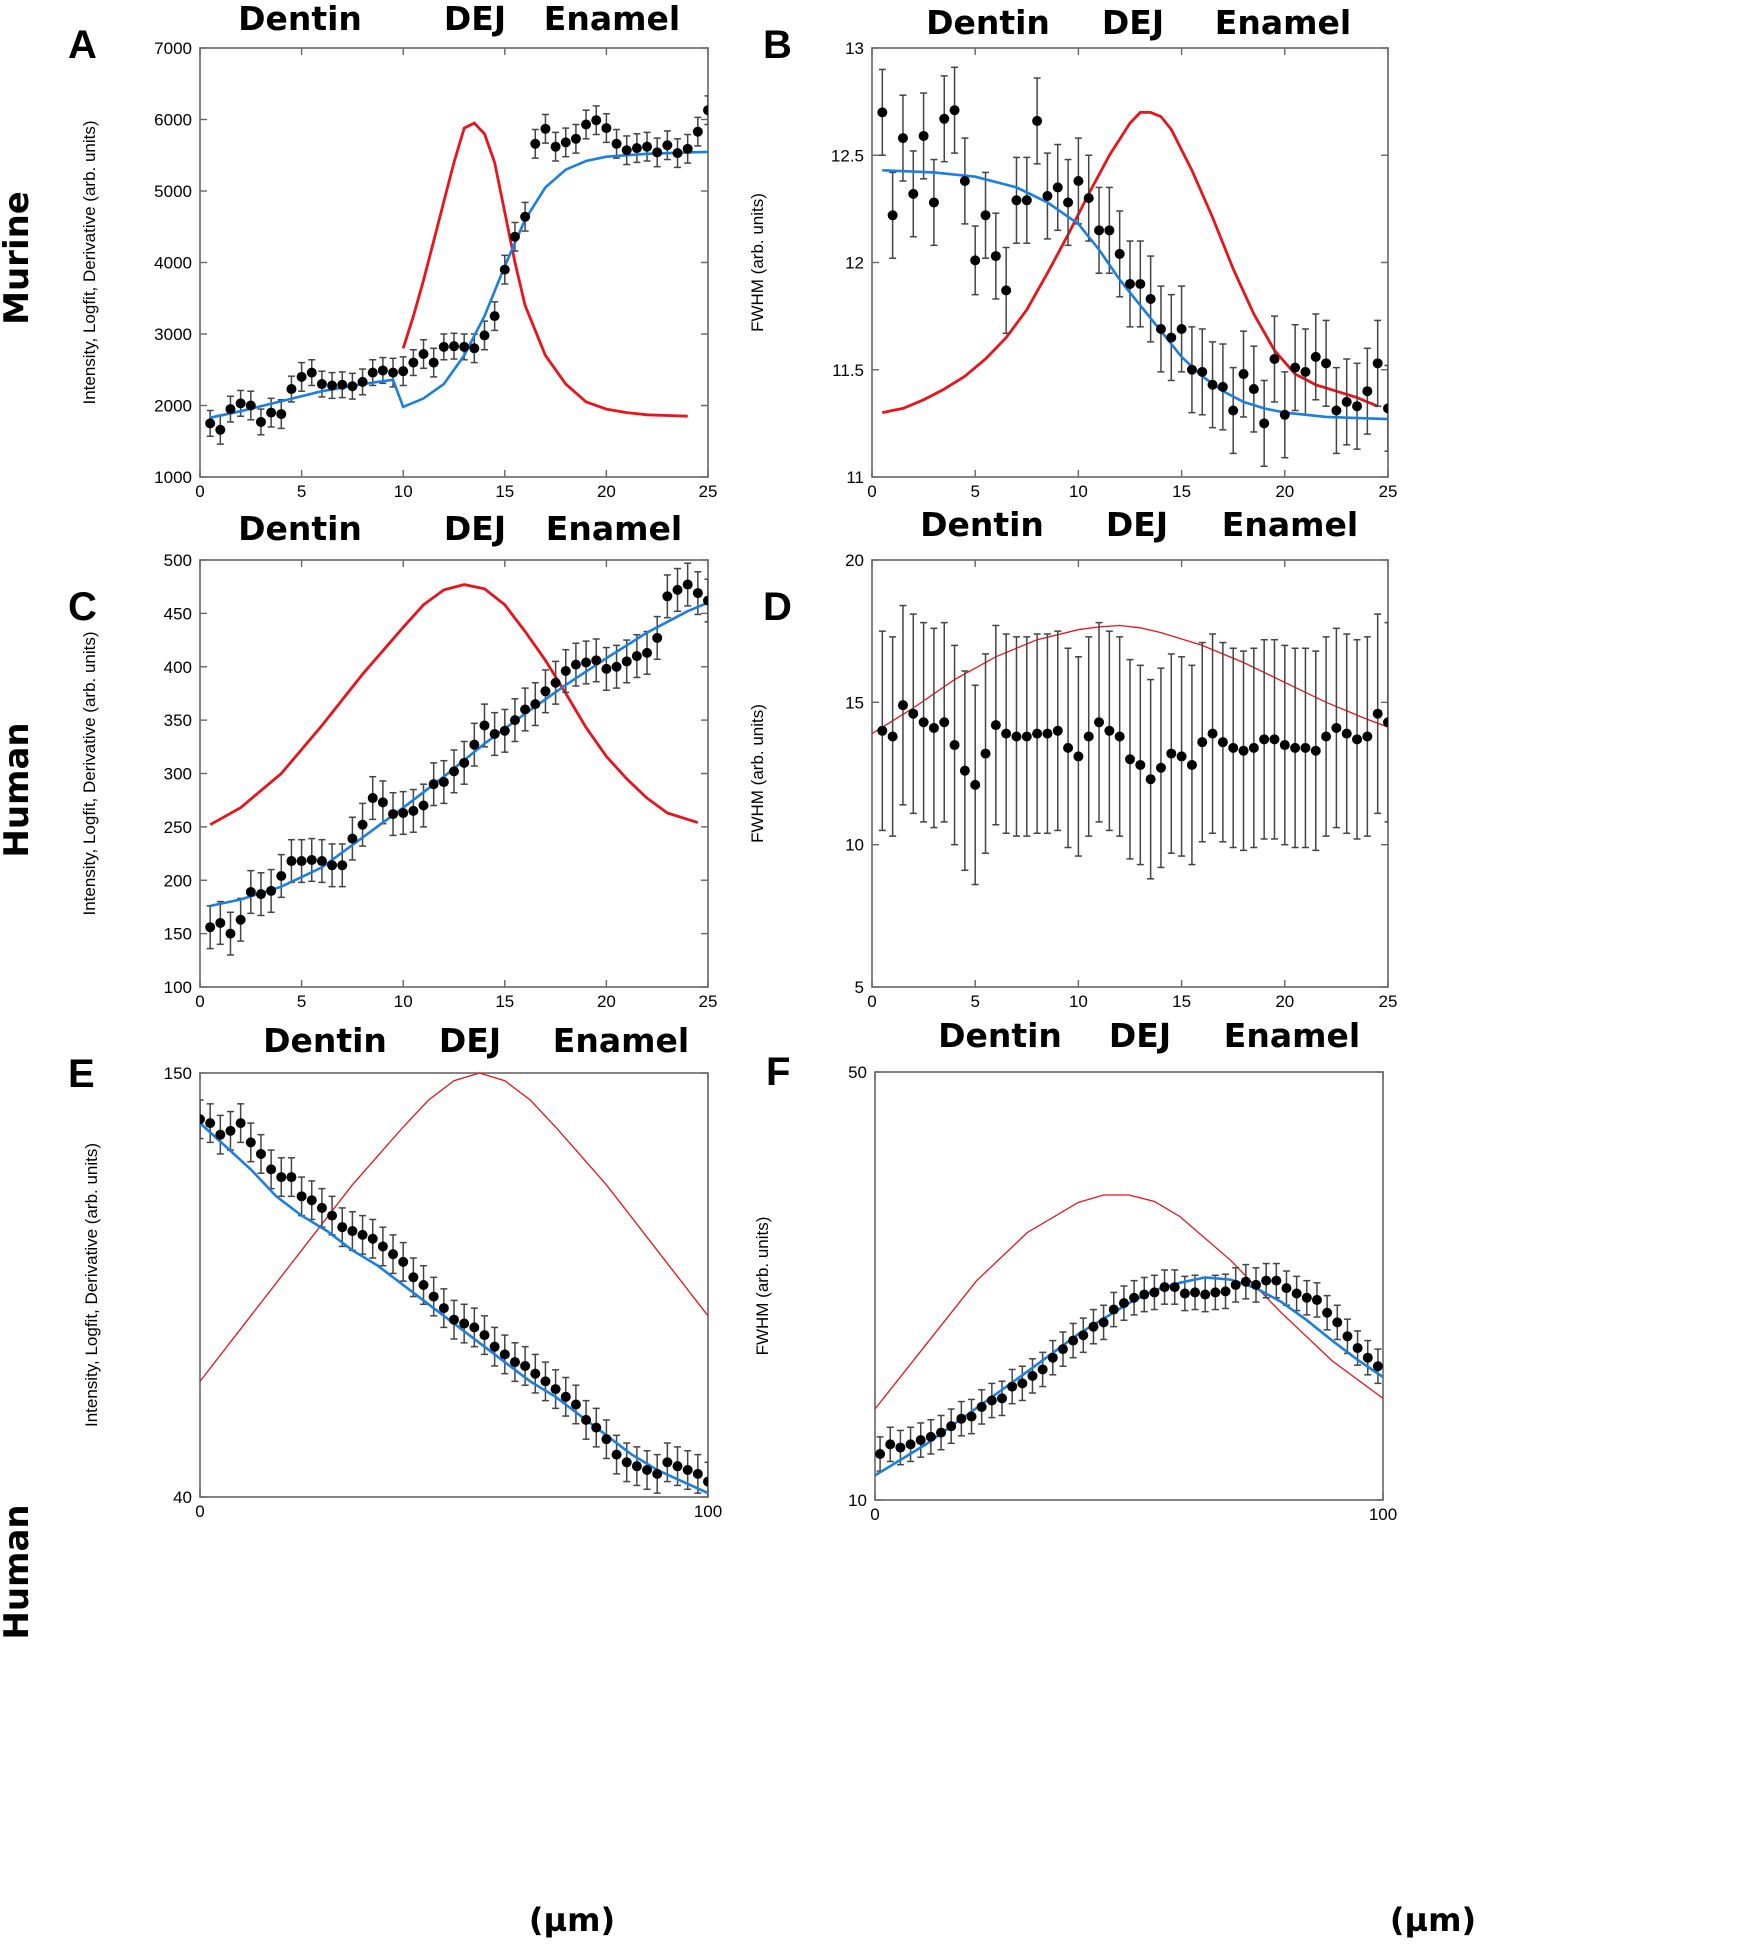 The image size is (1751, 1950). I want to click on y-tick-label-a: 6000, so click(173, 120).